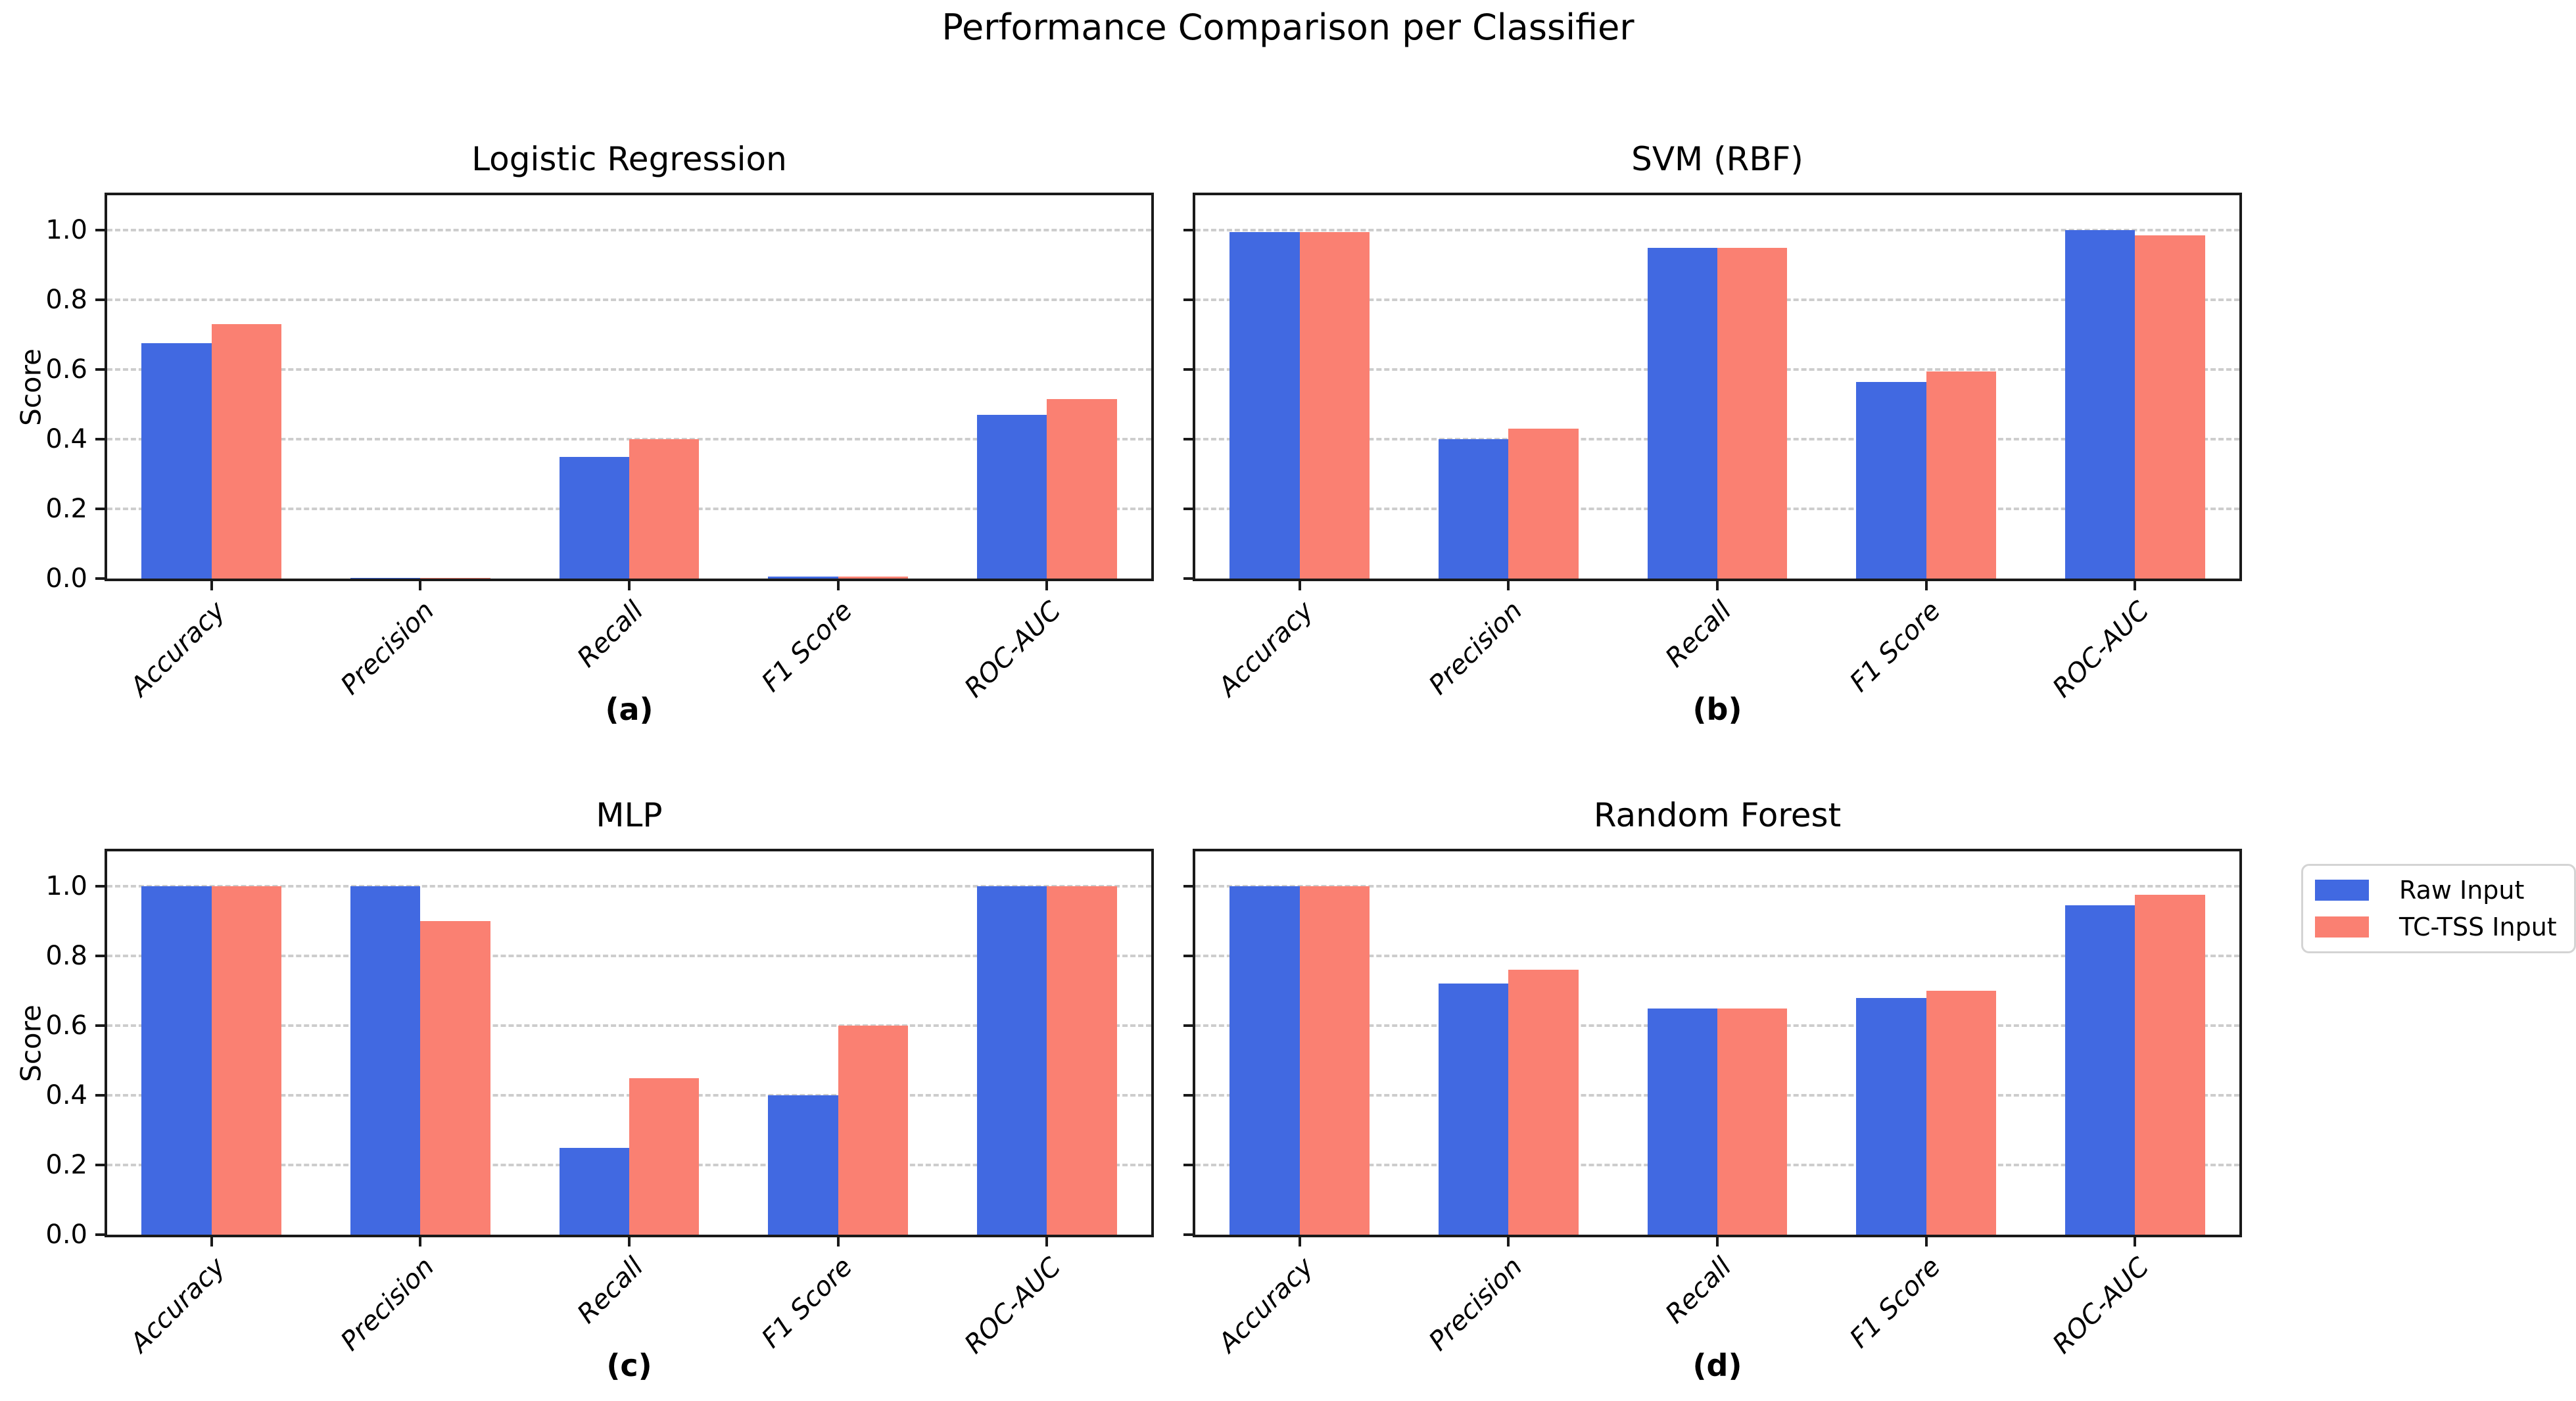 The image size is (2576, 1401). I want to click on y-tick-label: 1.0, so click(66, 230).